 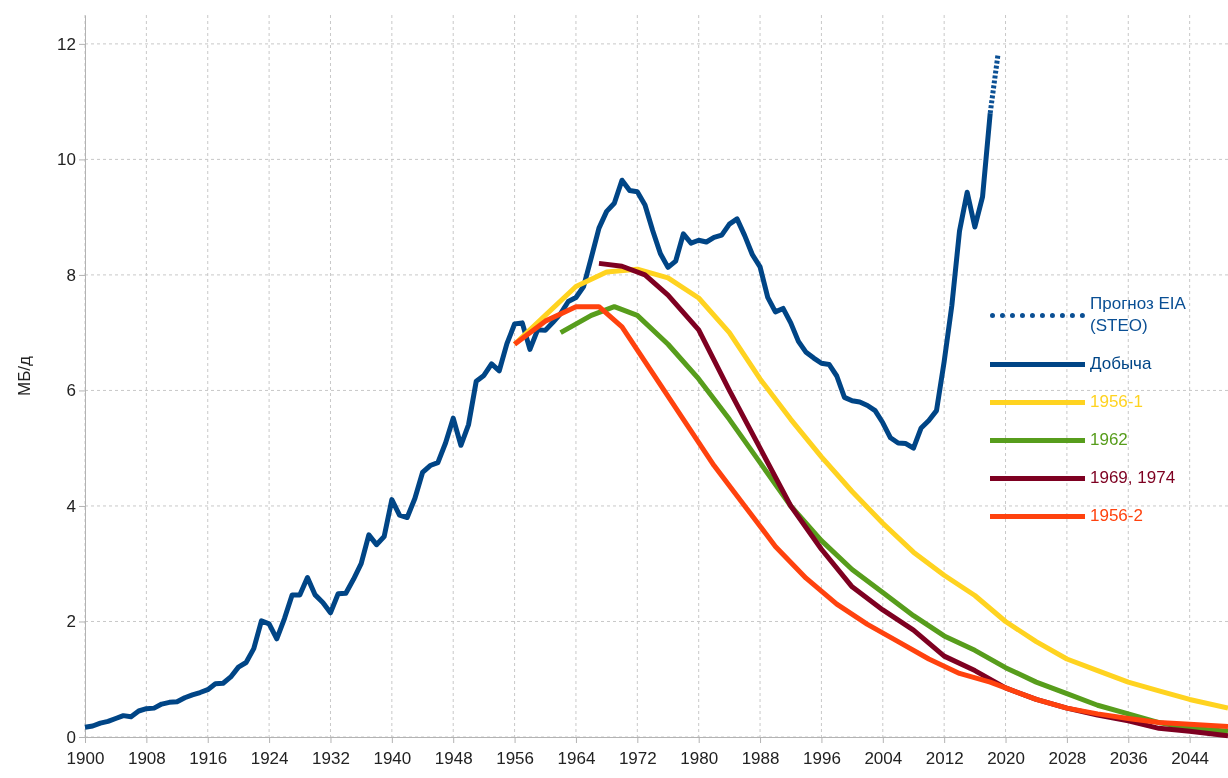 What do you see at coordinates (637, 758) in the screenshot?
I see `x-tick-label: 1972` at bounding box center [637, 758].